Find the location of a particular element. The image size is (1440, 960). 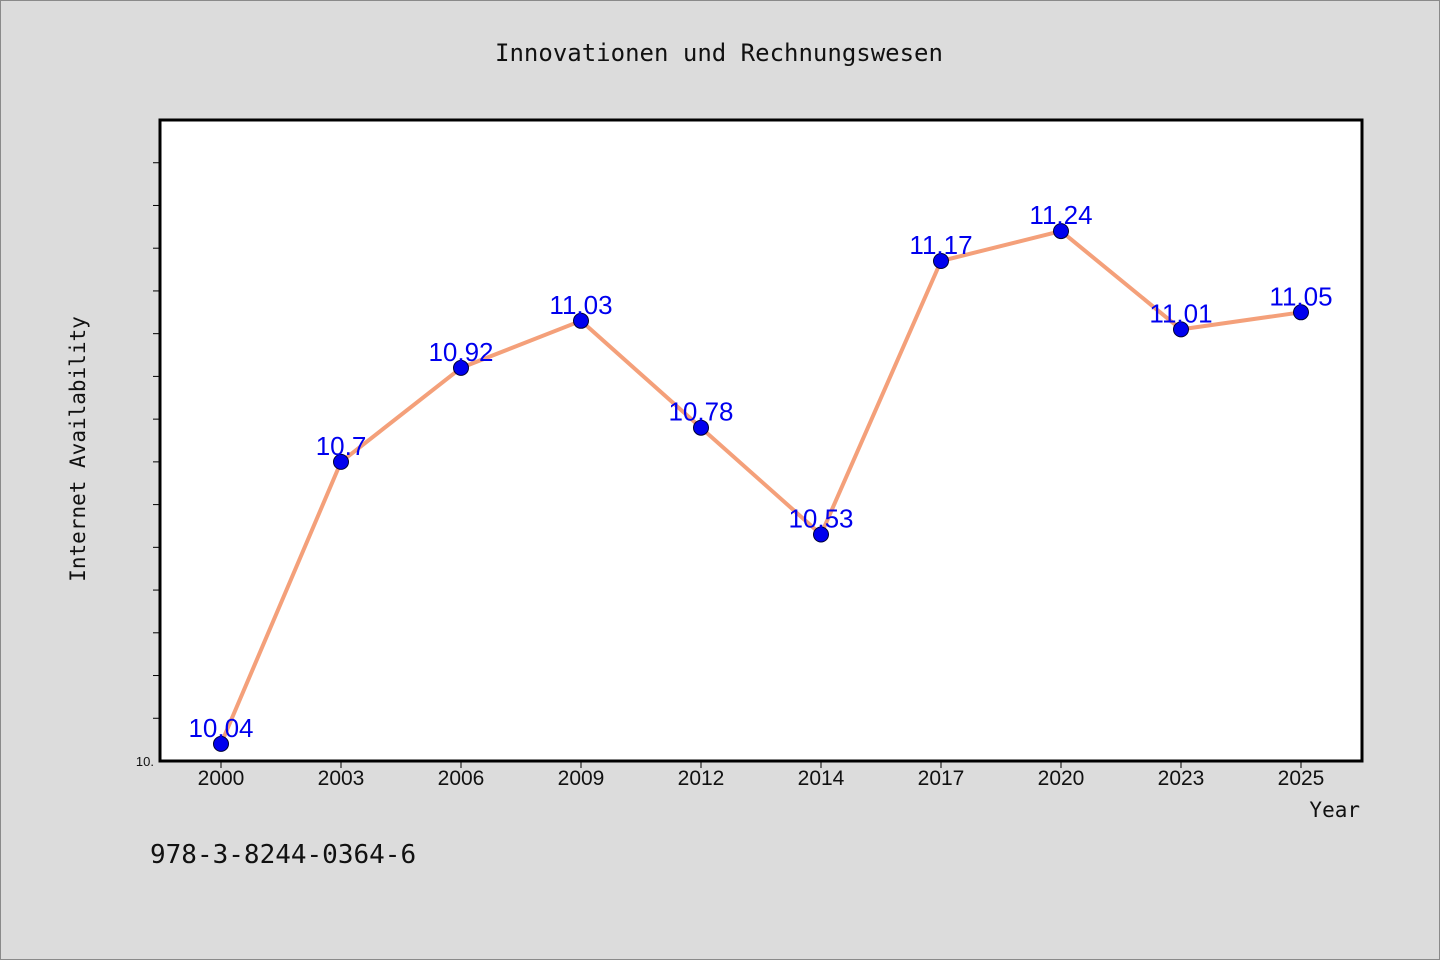

y-axis-label: Internet Availability is located at coordinates (78, 449).